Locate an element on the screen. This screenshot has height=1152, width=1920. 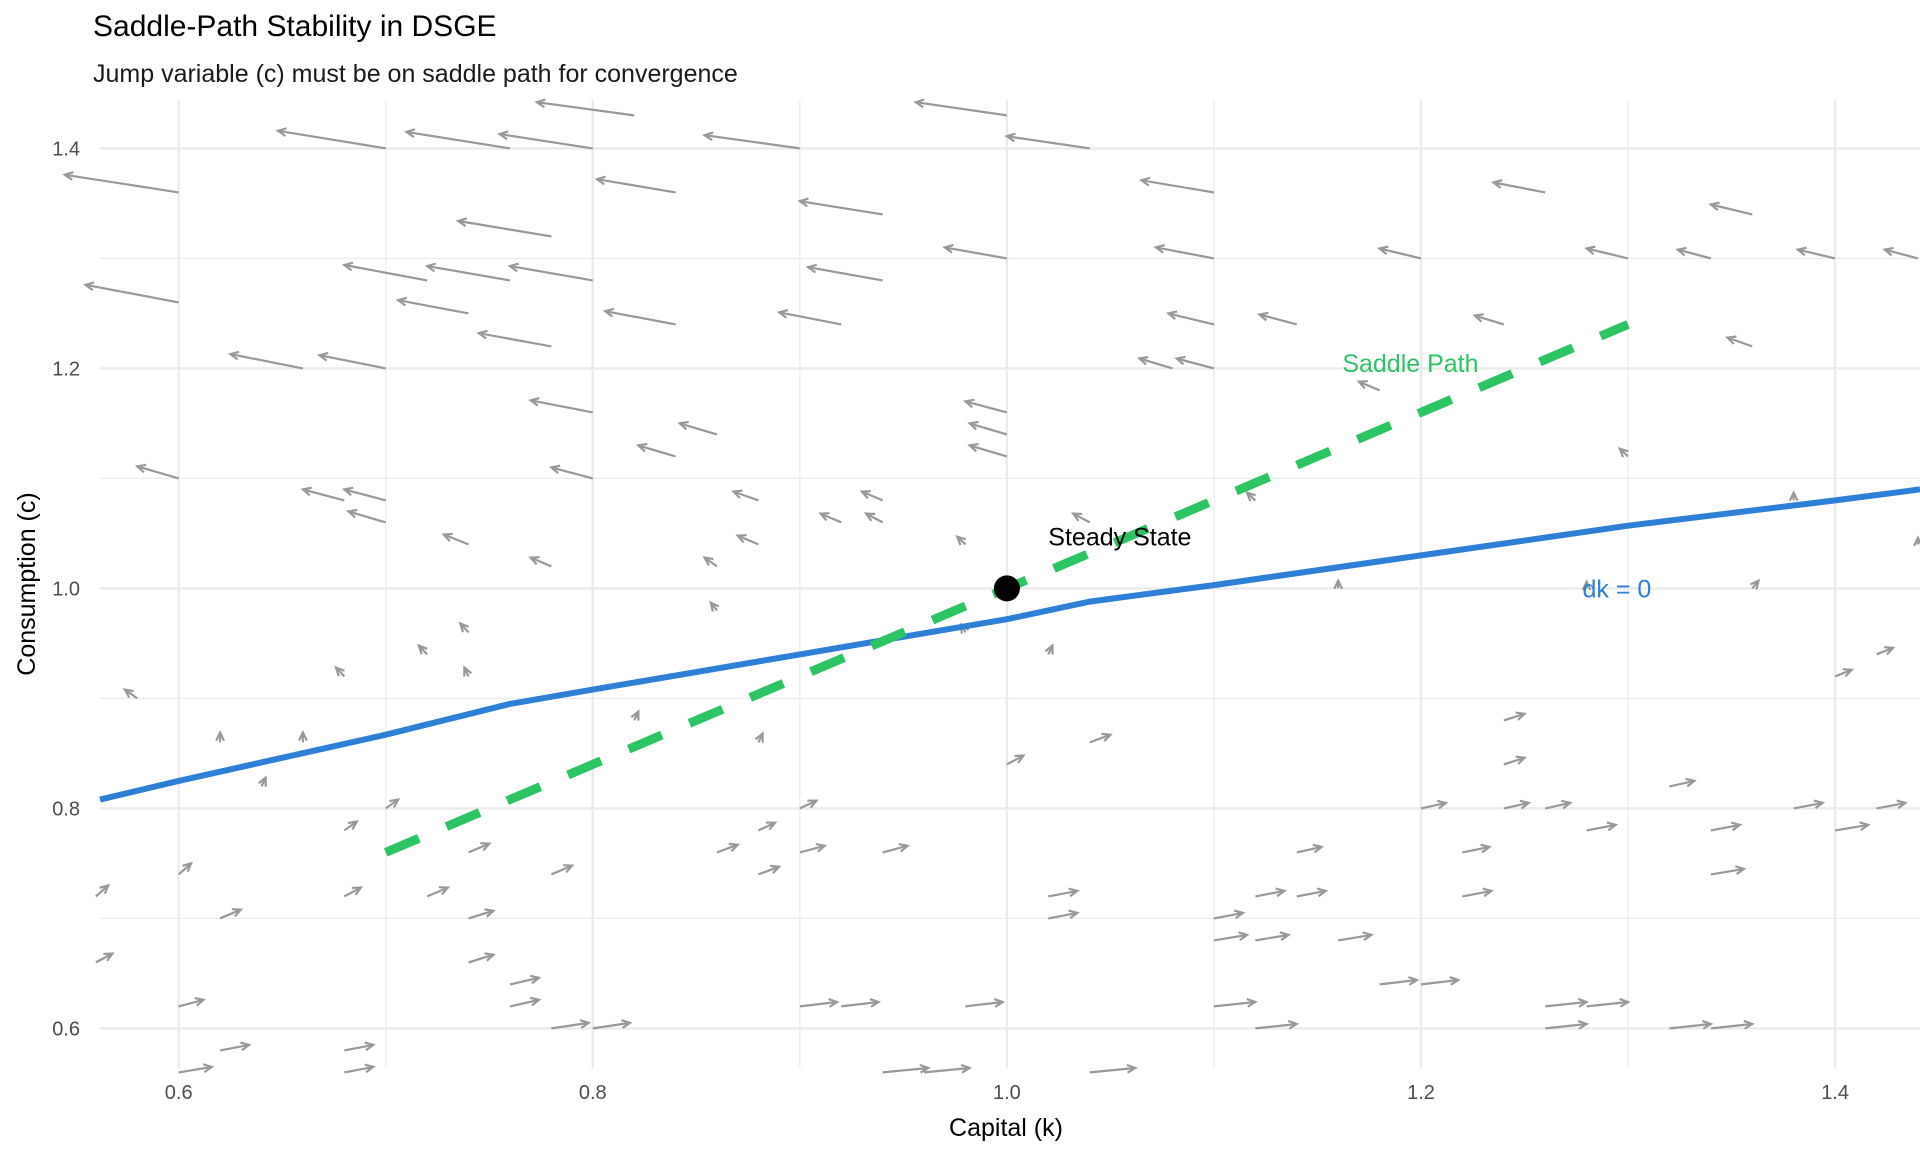
x-tick-label: 1.0 is located at coordinates (1007, 1093).